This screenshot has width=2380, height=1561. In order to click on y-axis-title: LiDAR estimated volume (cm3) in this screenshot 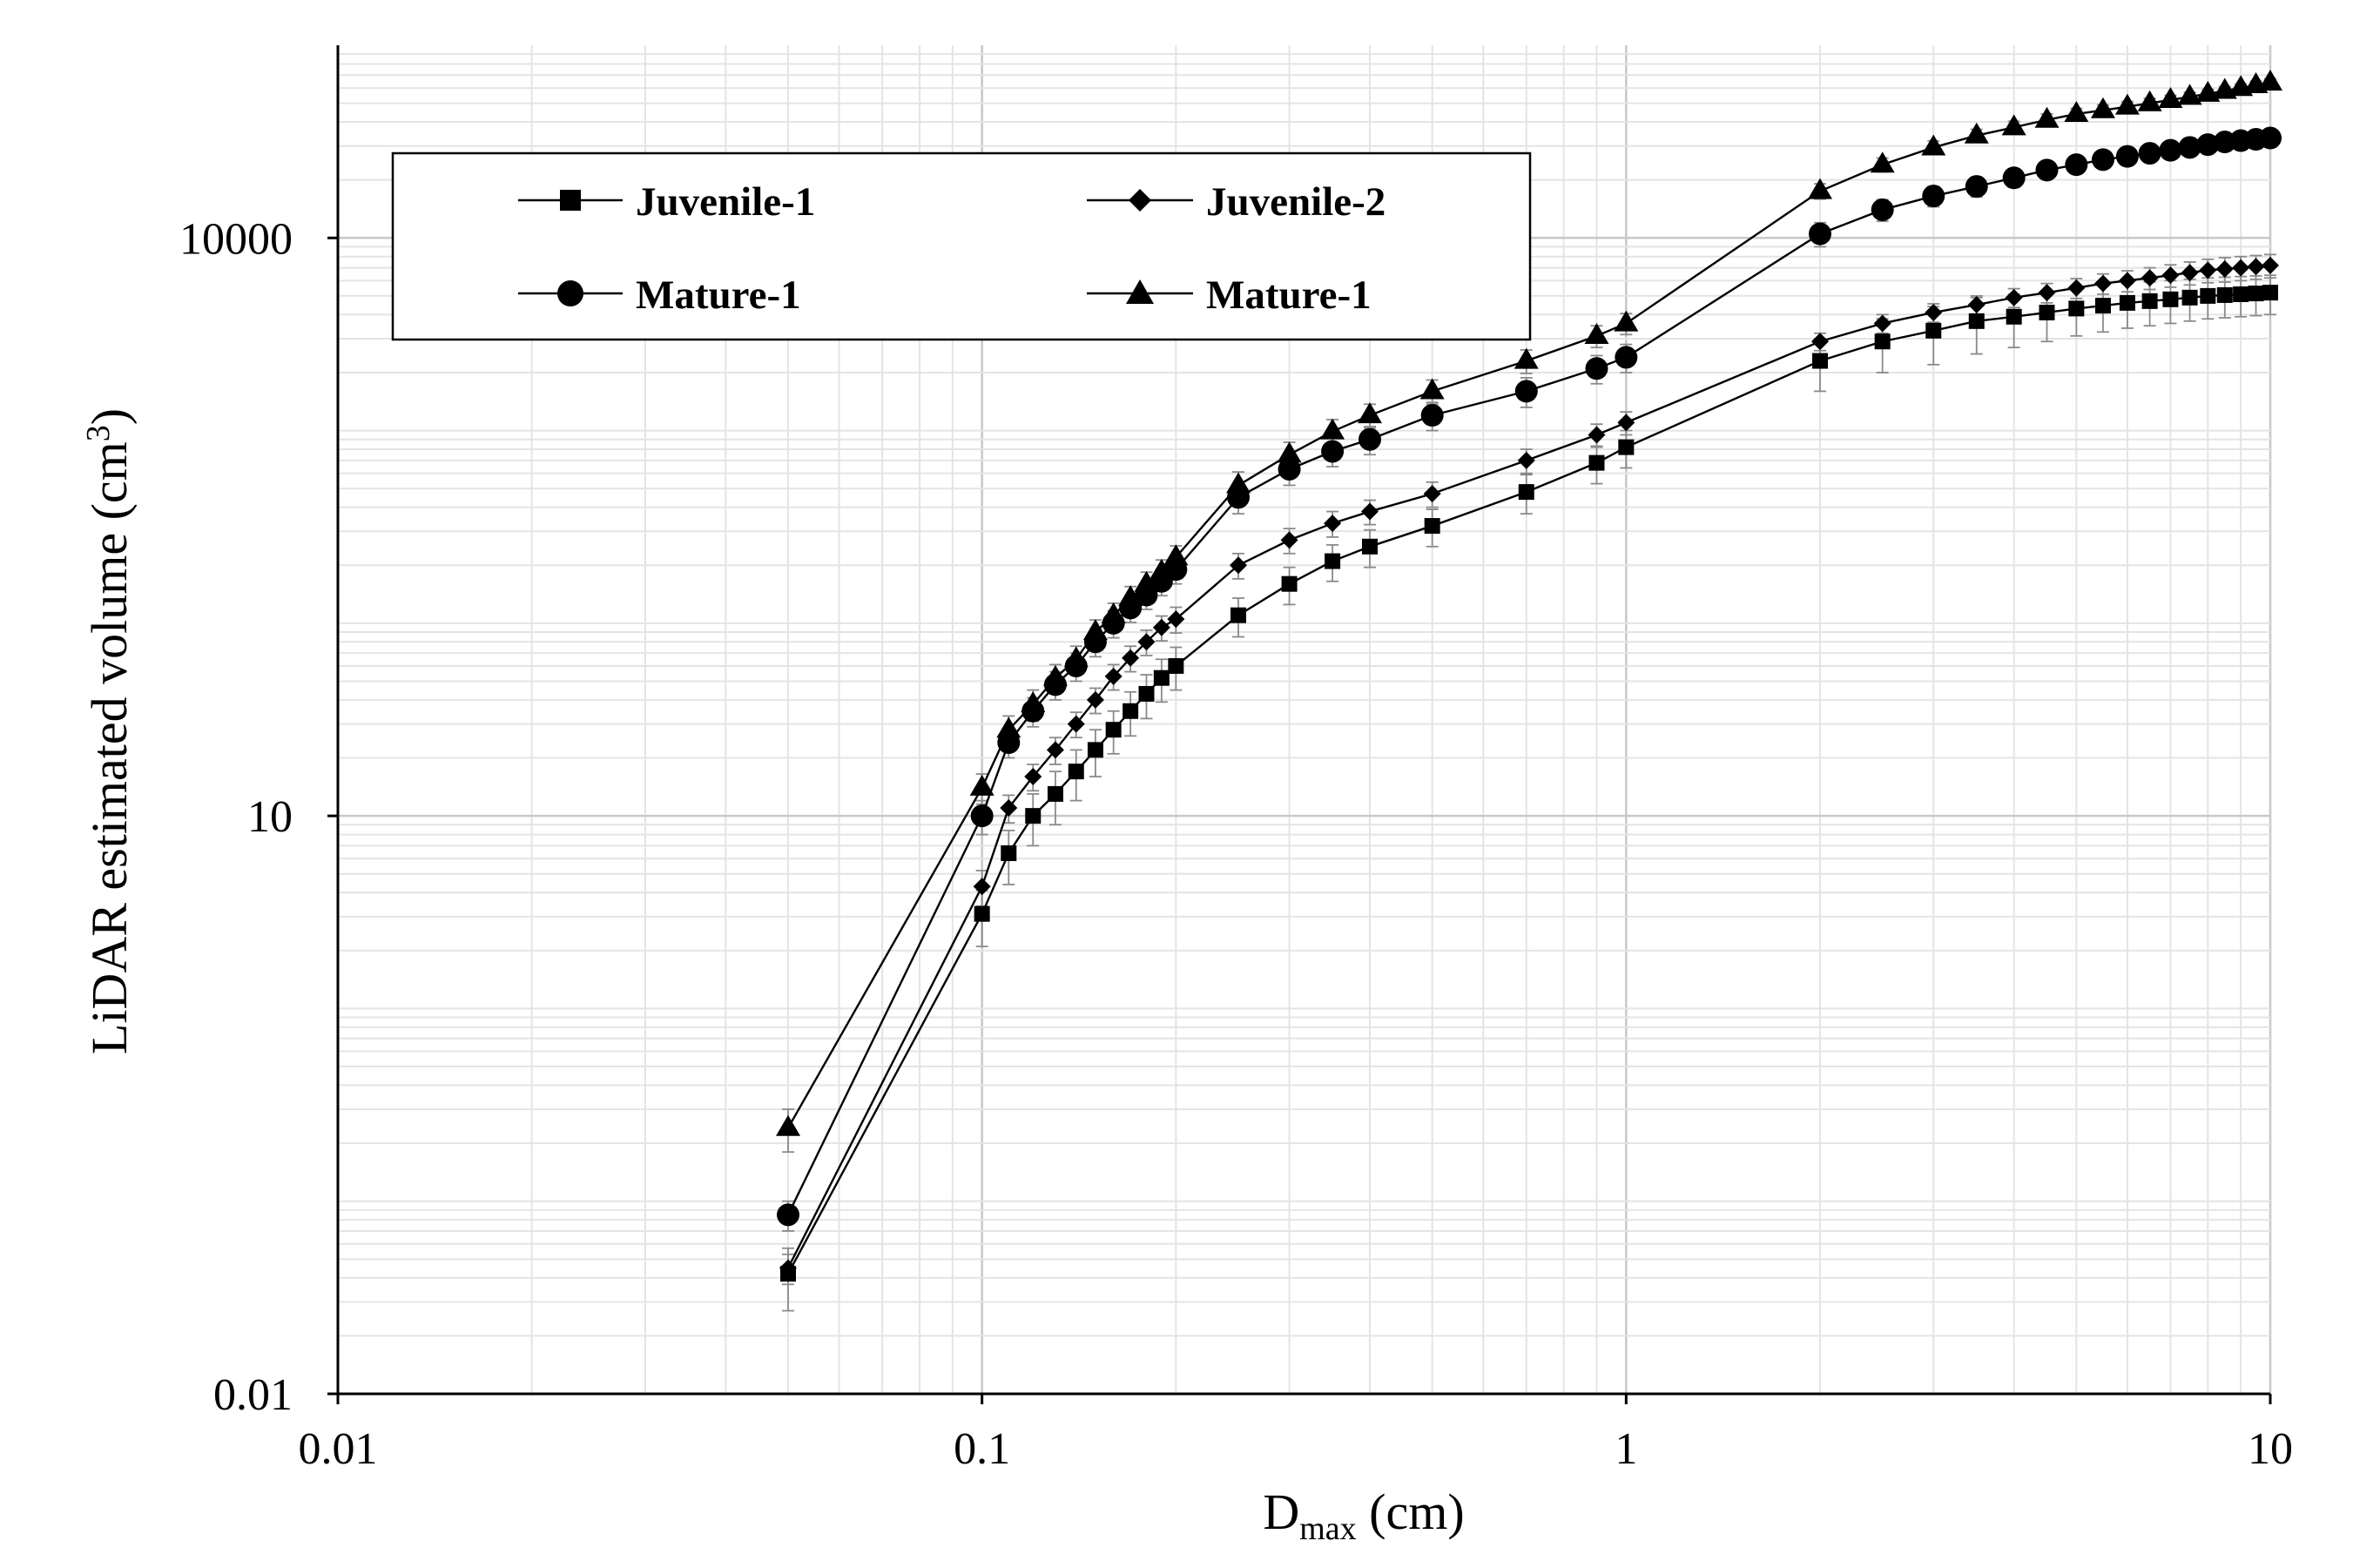, I will do `click(109, 731)`.